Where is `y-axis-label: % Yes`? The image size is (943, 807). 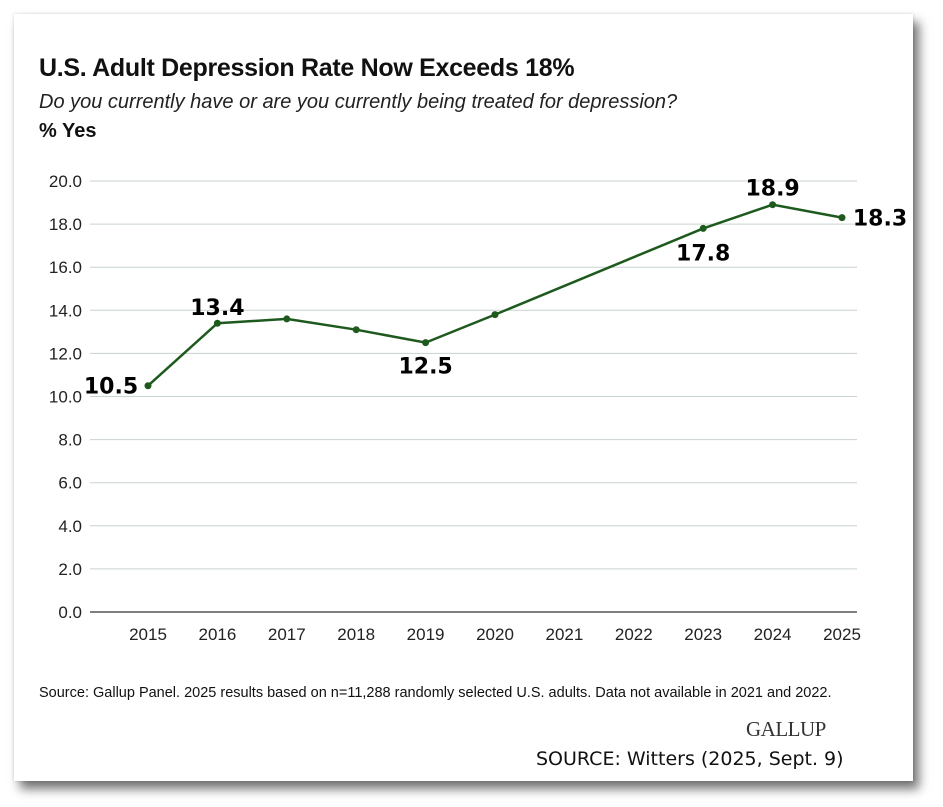 y-axis-label: % Yes is located at coordinates (68, 131).